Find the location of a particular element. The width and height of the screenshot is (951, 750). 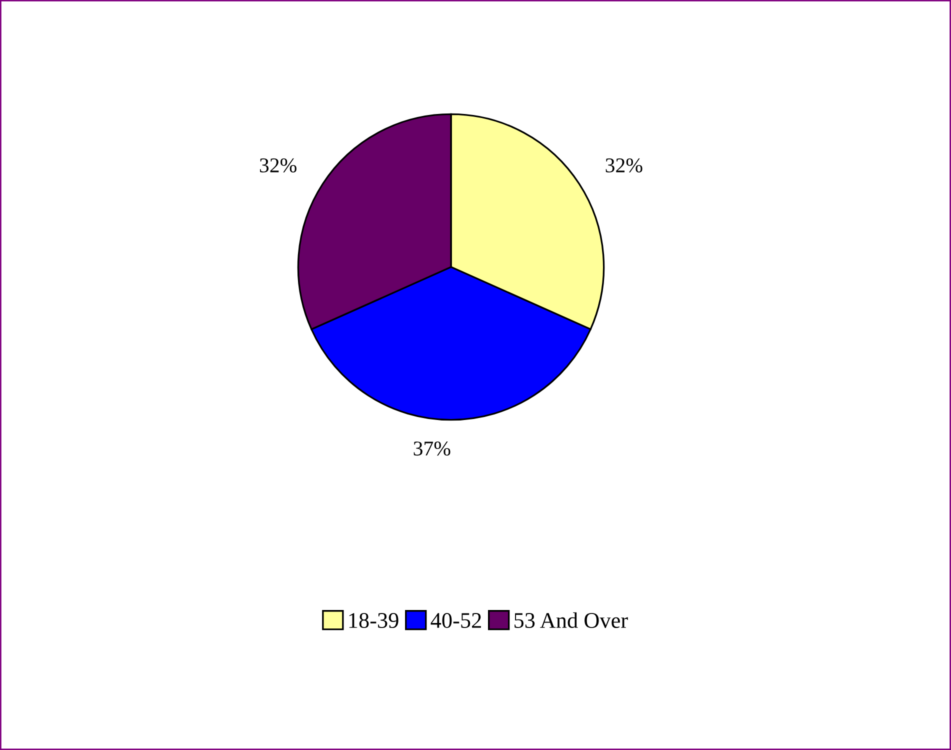

legend-label: 40-52 is located at coordinates (455, 620).